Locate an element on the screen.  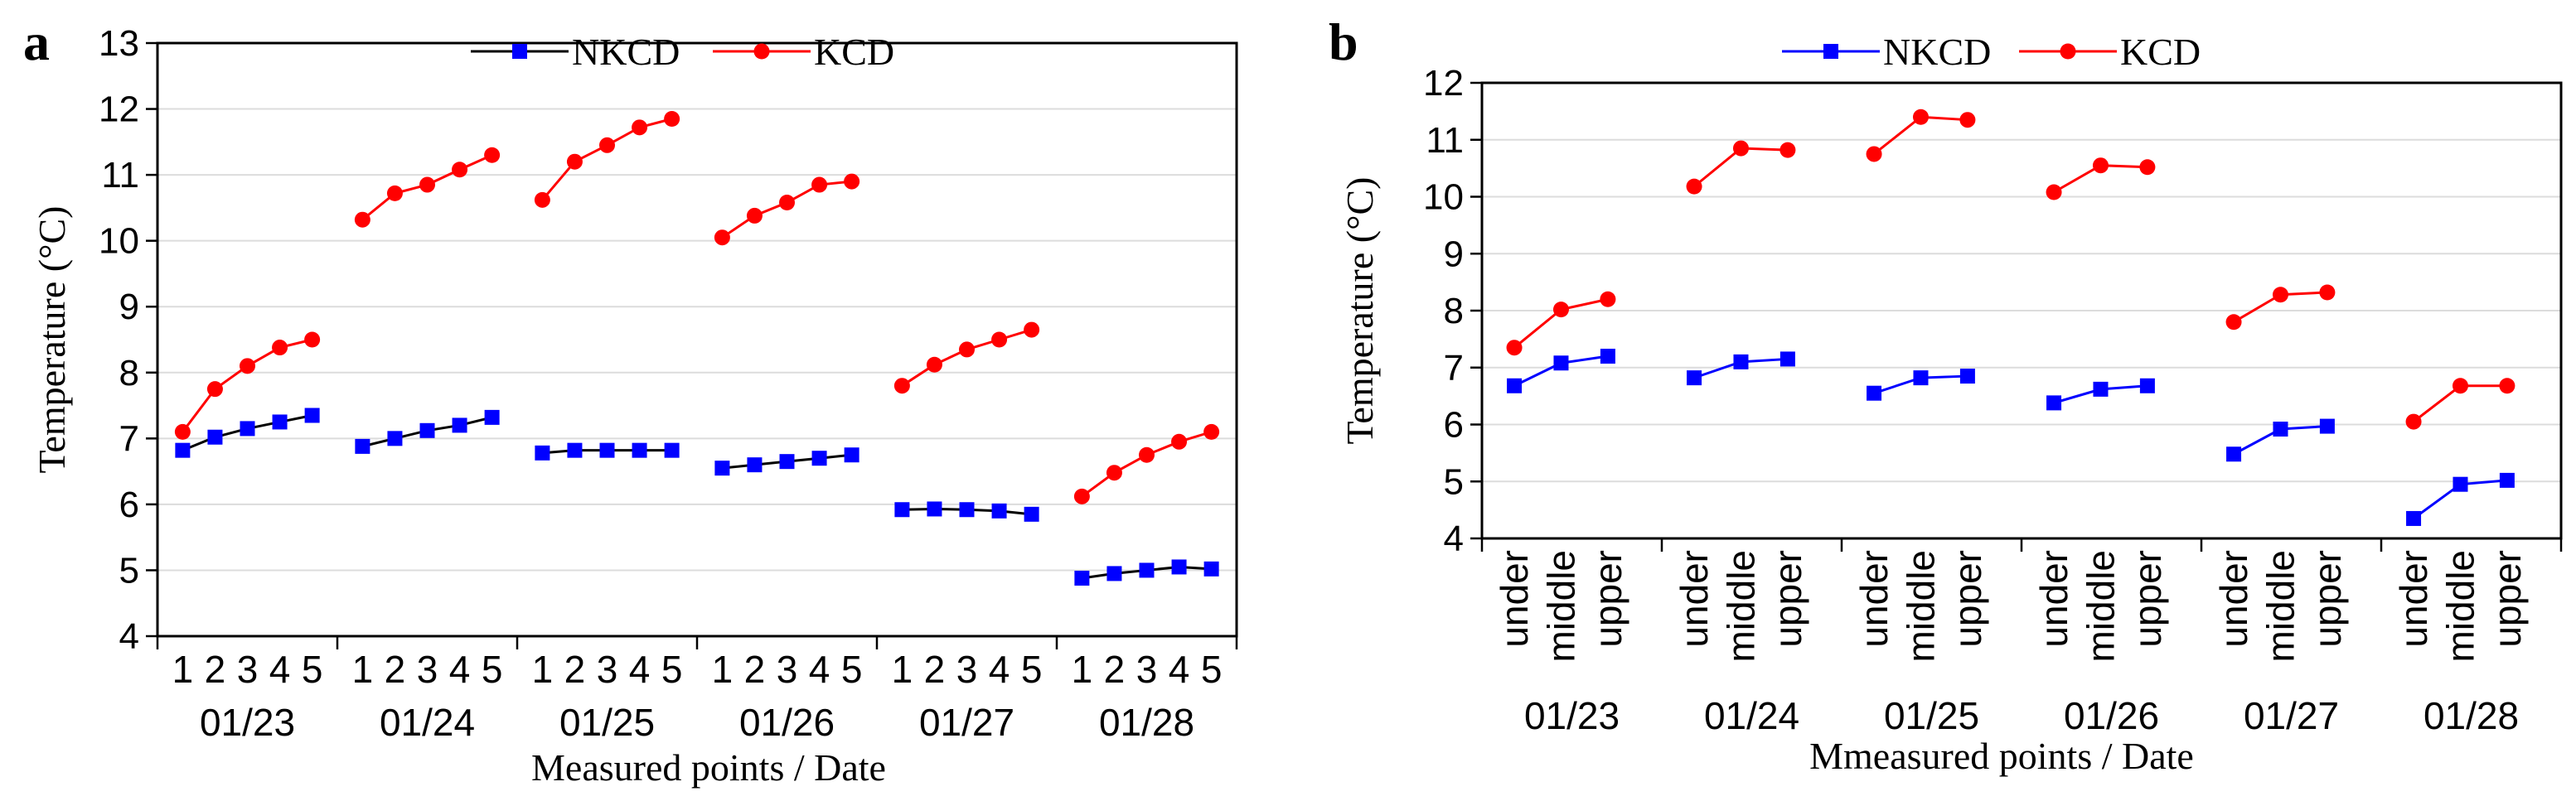
y-tick-label: 9 is located at coordinates (1454, 254).